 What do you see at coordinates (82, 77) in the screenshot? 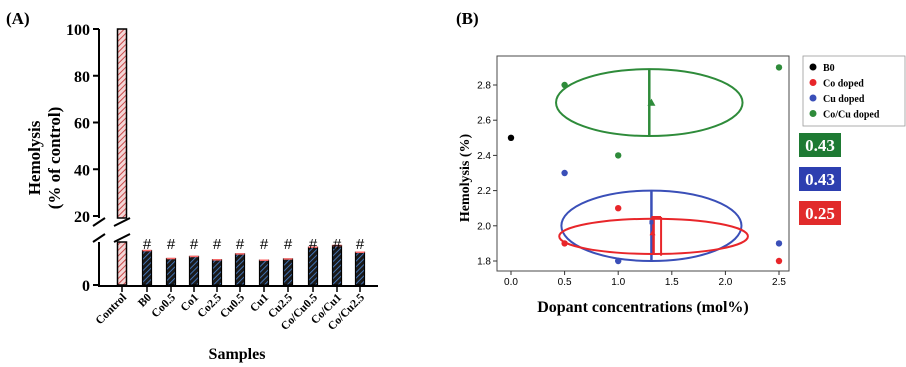
I see `y-tick-label: 80` at bounding box center [82, 77].